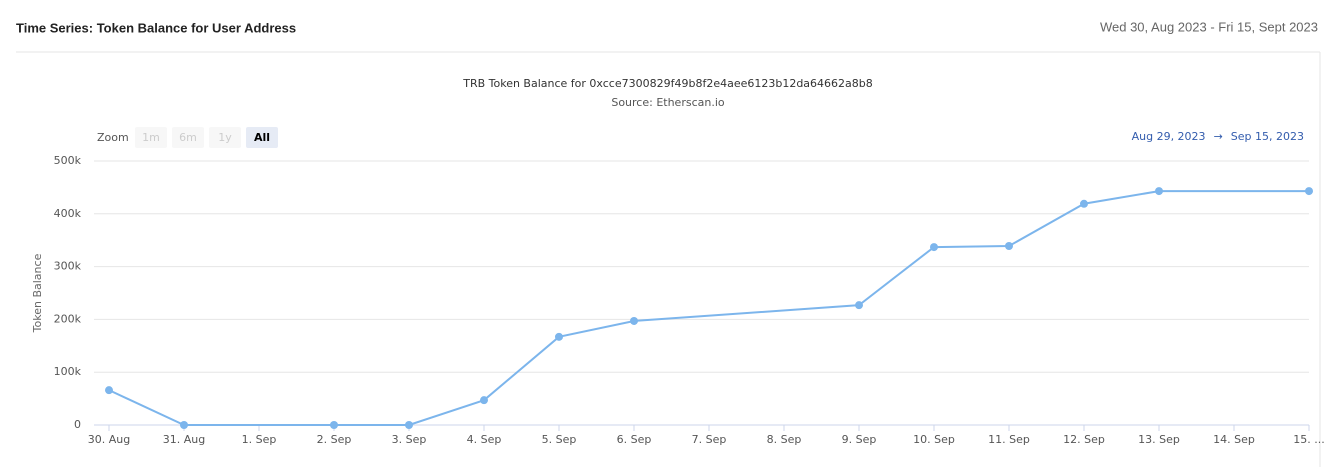  I want to click on x-tick-label: 2. Sep, so click(334, 439).